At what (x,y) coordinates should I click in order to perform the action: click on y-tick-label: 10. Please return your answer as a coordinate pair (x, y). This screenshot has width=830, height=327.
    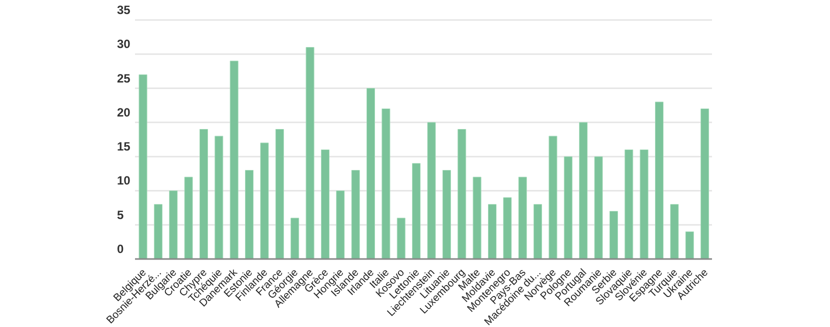
    Looking at the image, I should click on (124, 181).